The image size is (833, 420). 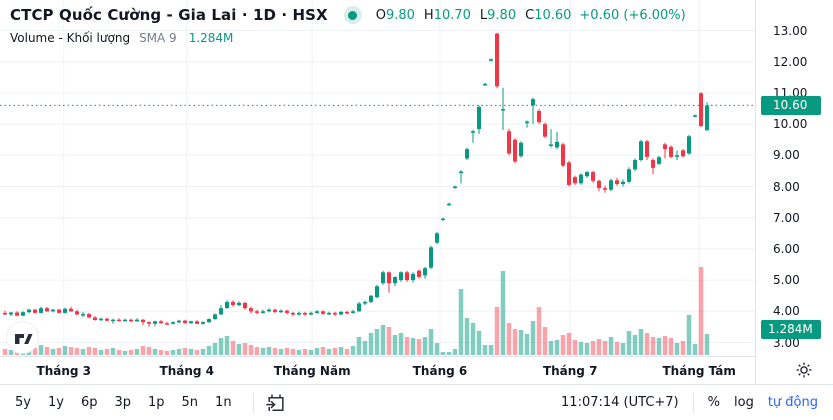 What do you see at coordinates (190, 402) in the screenshot?
I see `range-button-5d: 5n` at bounding box center [190, 402].